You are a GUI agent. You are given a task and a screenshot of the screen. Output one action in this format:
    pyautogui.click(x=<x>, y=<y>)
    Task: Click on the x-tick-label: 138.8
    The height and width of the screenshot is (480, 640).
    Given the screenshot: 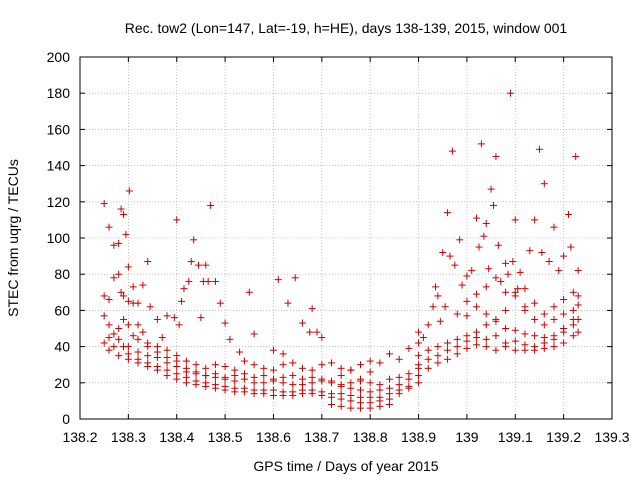 What is the action you would take?
    pyautogui.click(x=370, y=437)
    